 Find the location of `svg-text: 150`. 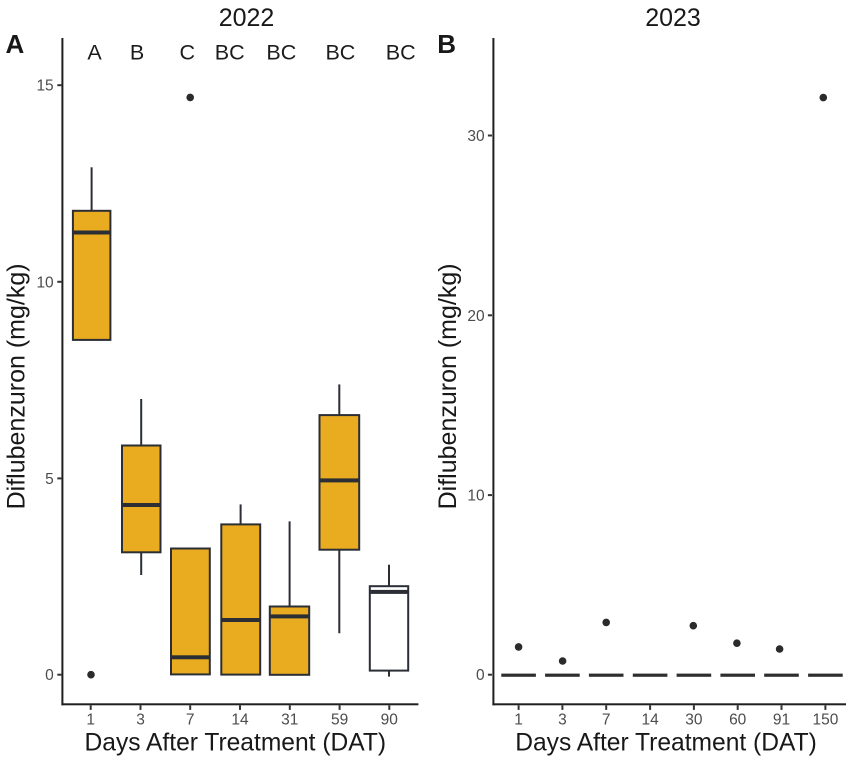

svg-text: 150 is located at coordinates (825, 720).